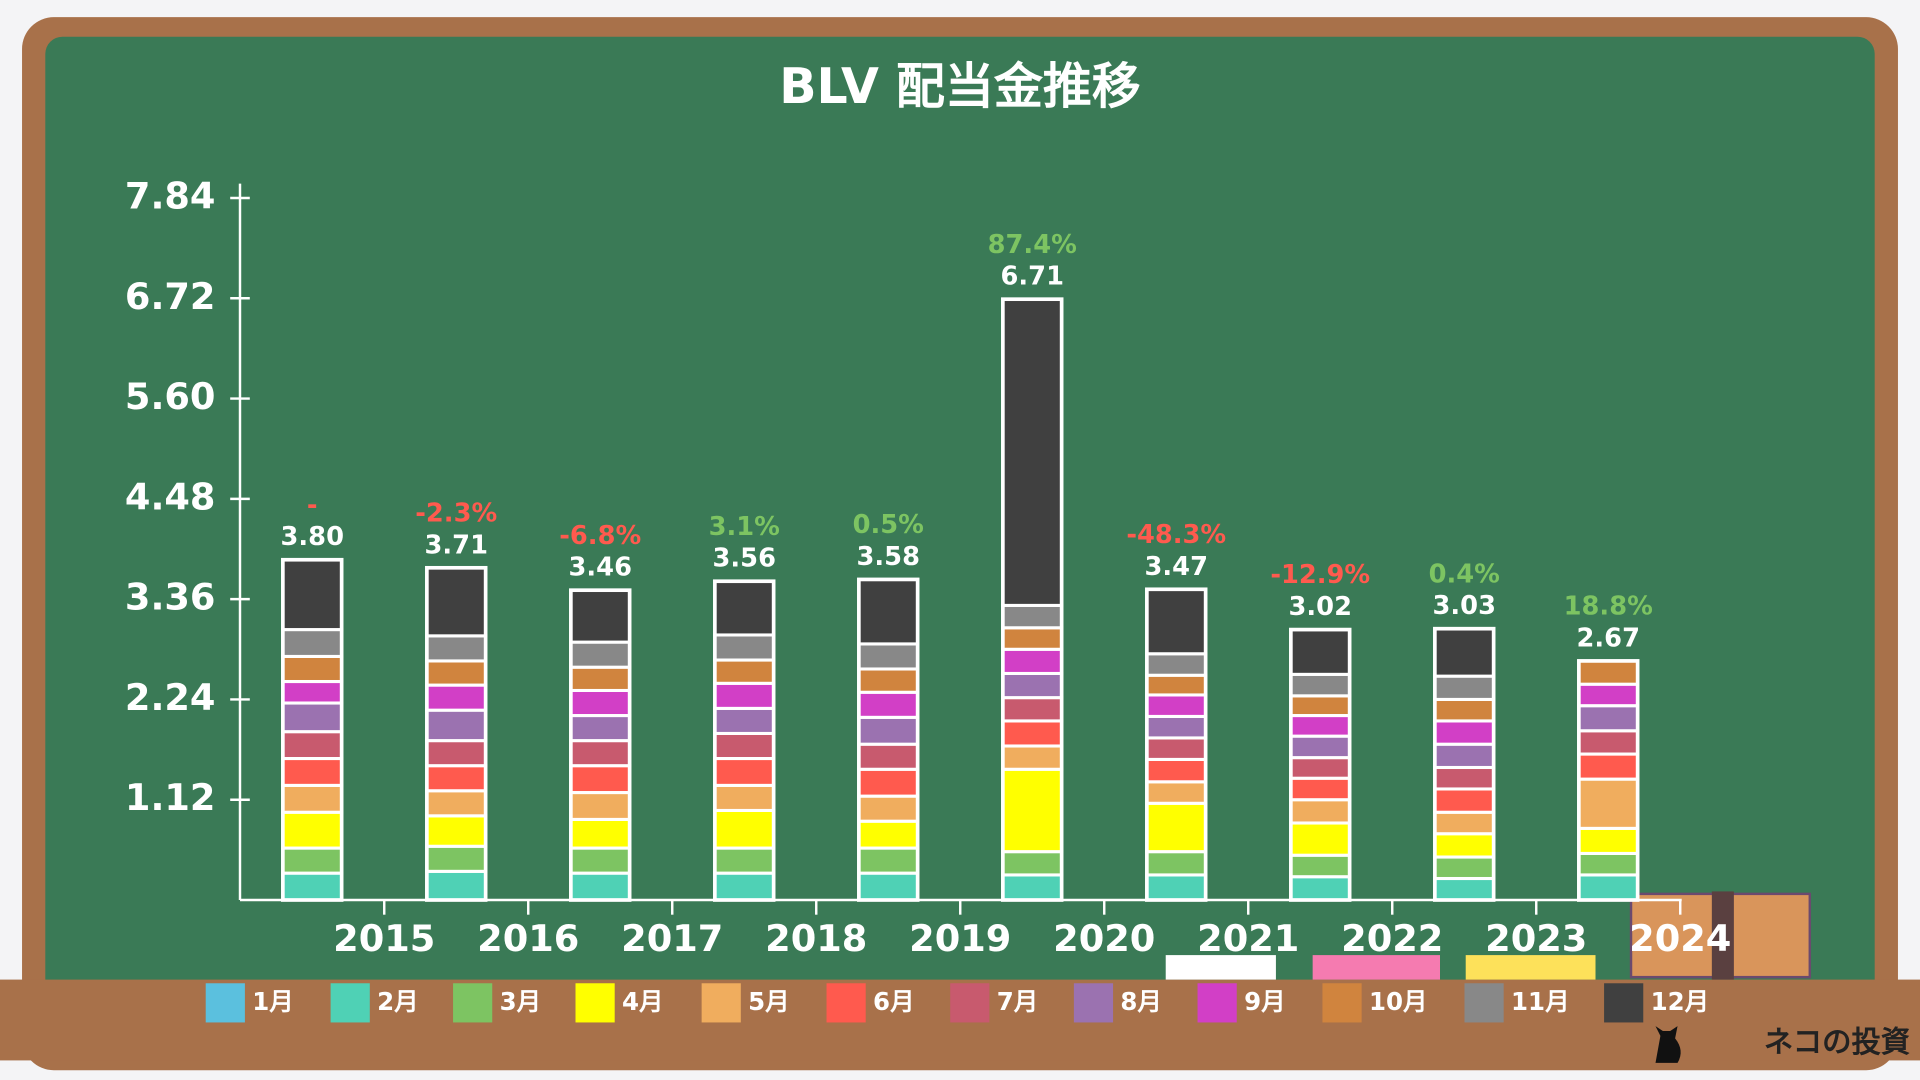  Describe the element at coordinates (643, 1001) in the screenshot. I see `legend-label: 4月` at that location.